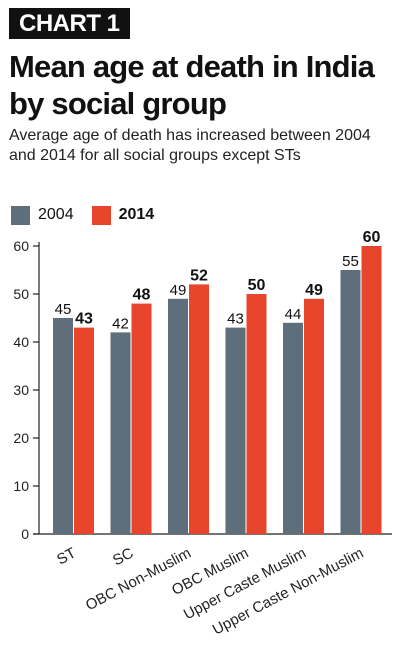 Image resolution: width=400 pixels, height=647 pixels. Describe the element at coordinates (20, 215) in the screenshot. I see `legend-swatch-2004` at that location.